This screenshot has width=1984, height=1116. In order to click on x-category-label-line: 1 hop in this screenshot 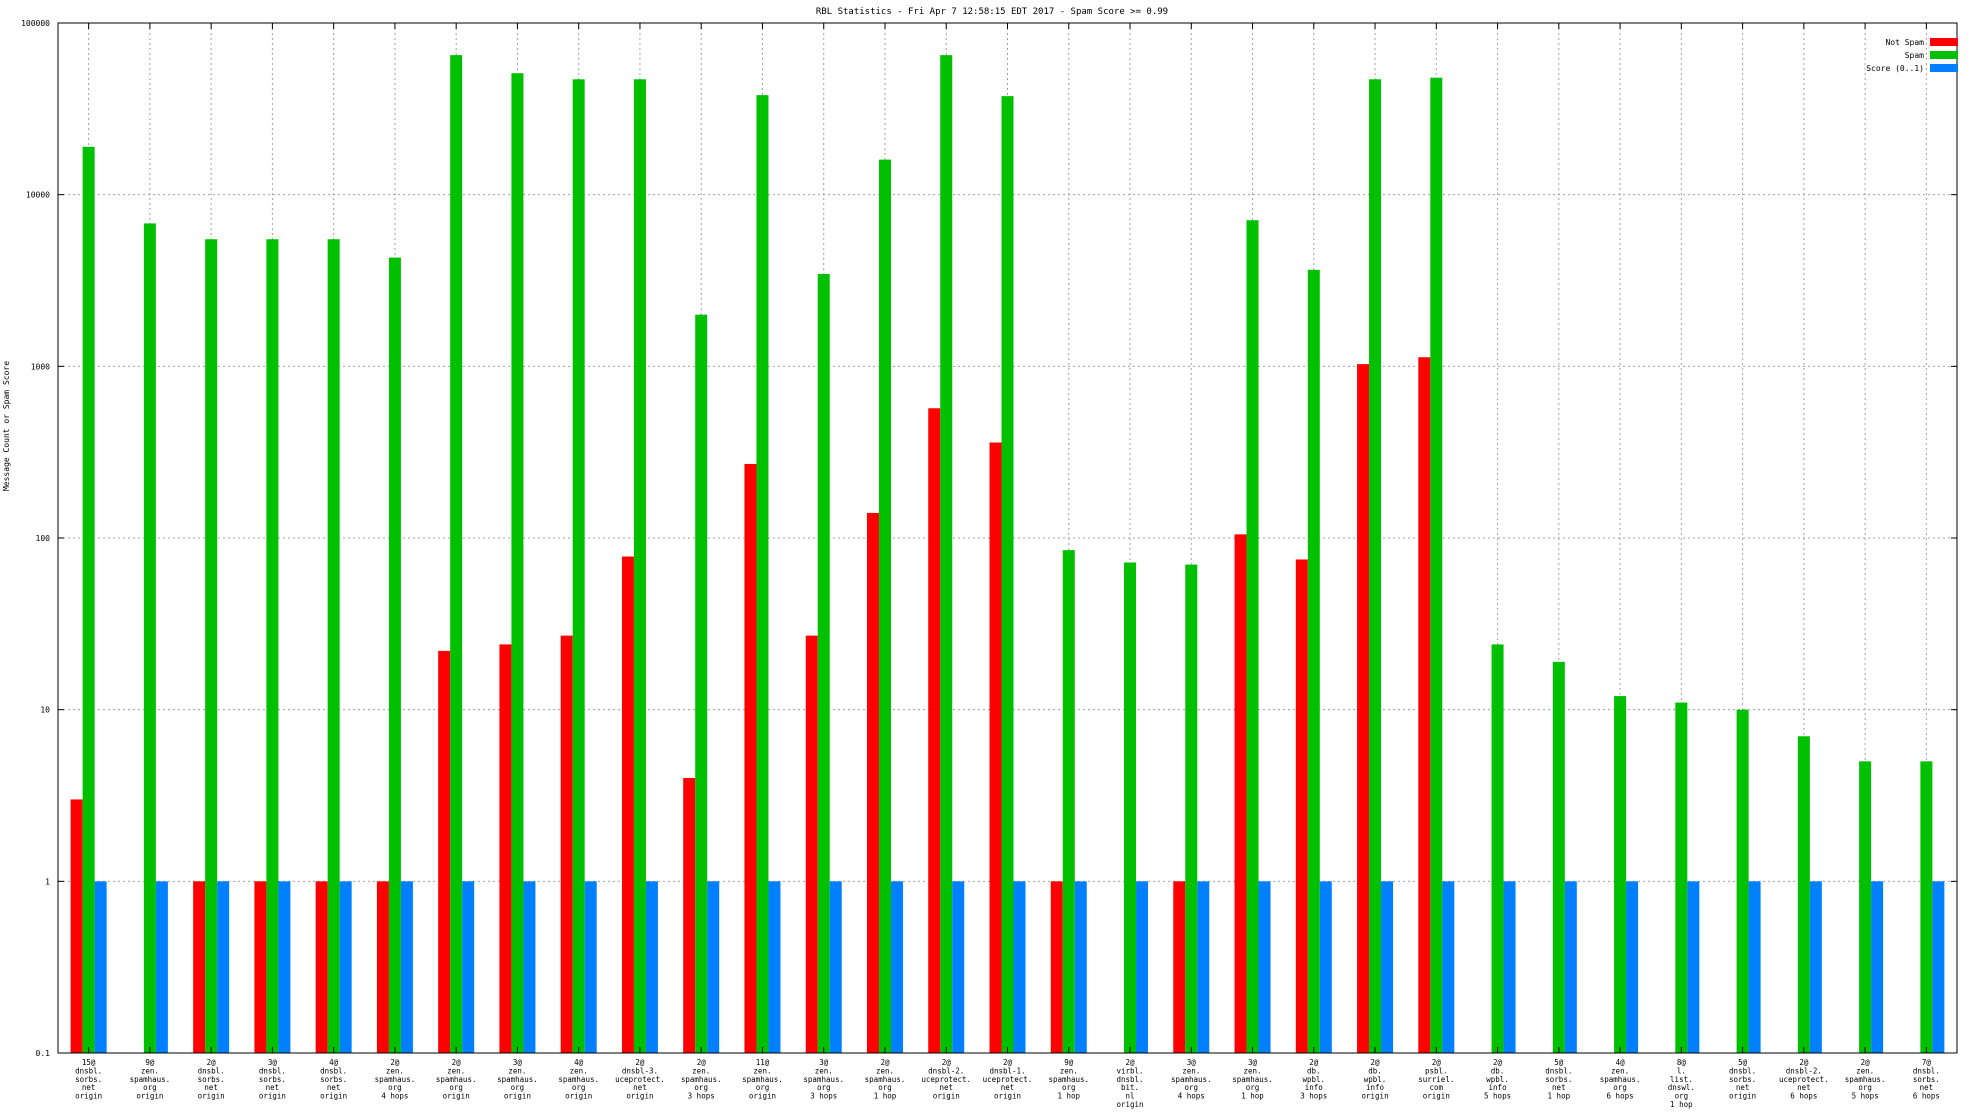, I will do `click(1068, 1096)`.